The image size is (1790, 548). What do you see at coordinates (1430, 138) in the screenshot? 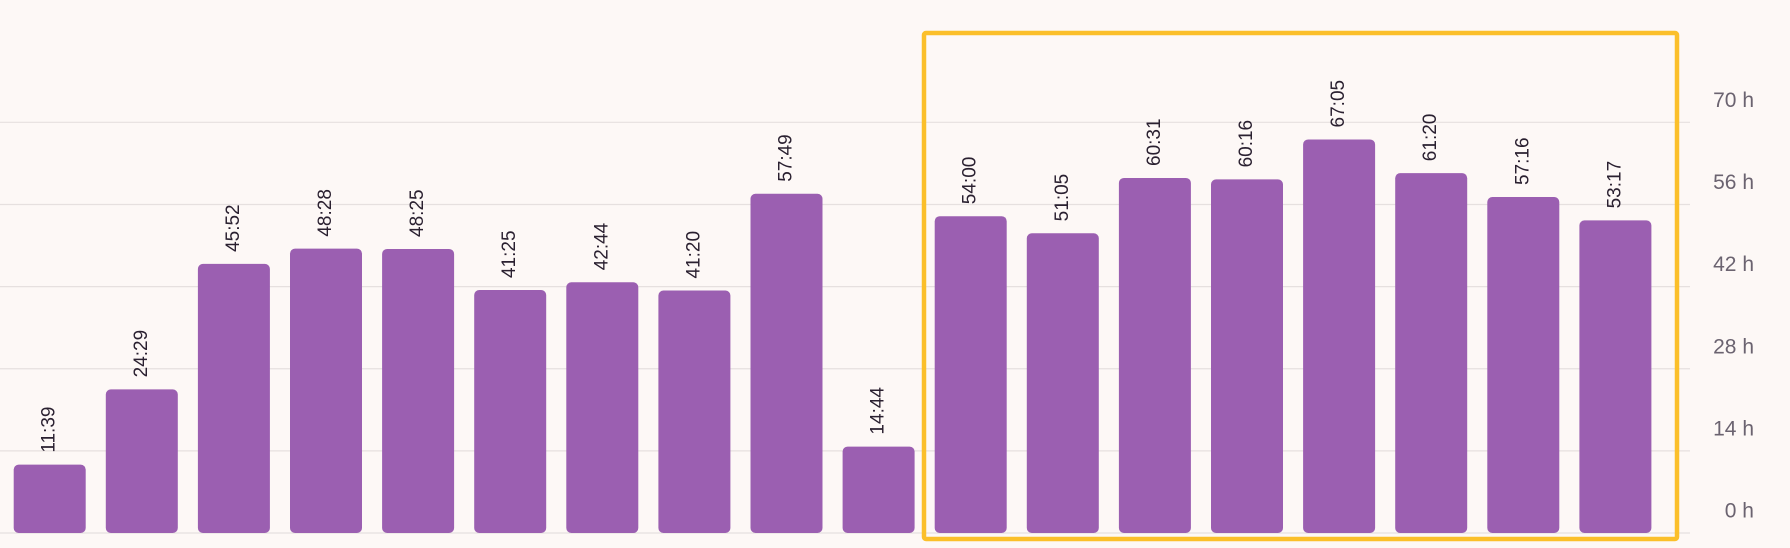
I see `value-label: 61:20` at bounding box center [1430, 138].